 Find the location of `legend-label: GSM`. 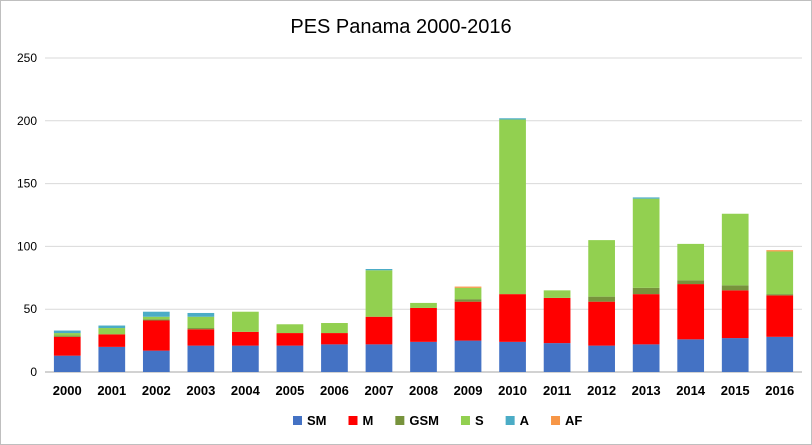

legend-label: GSM is located at coordinates (424, 420).